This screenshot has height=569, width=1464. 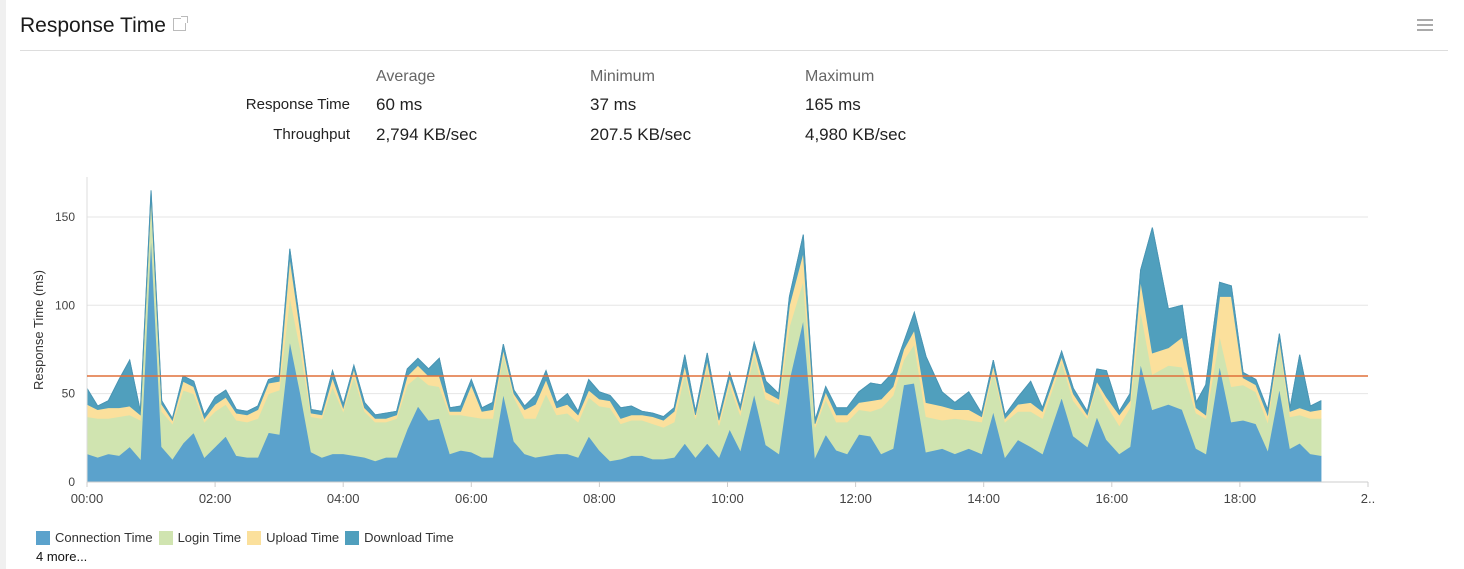 What do you see at coordinates (38, 330) in the screenshot?
I see `y-axis-label: Response Time (ms)` at bounding box center [38, 330].